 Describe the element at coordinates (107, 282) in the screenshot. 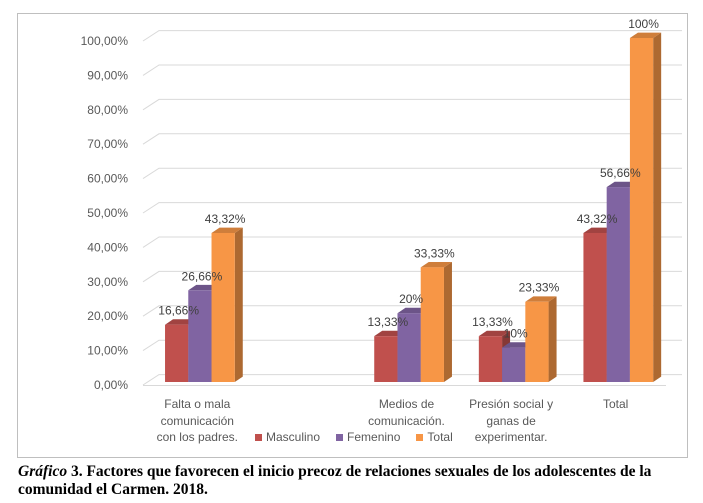

I see `y-tick-label: 30,00%` at that location.